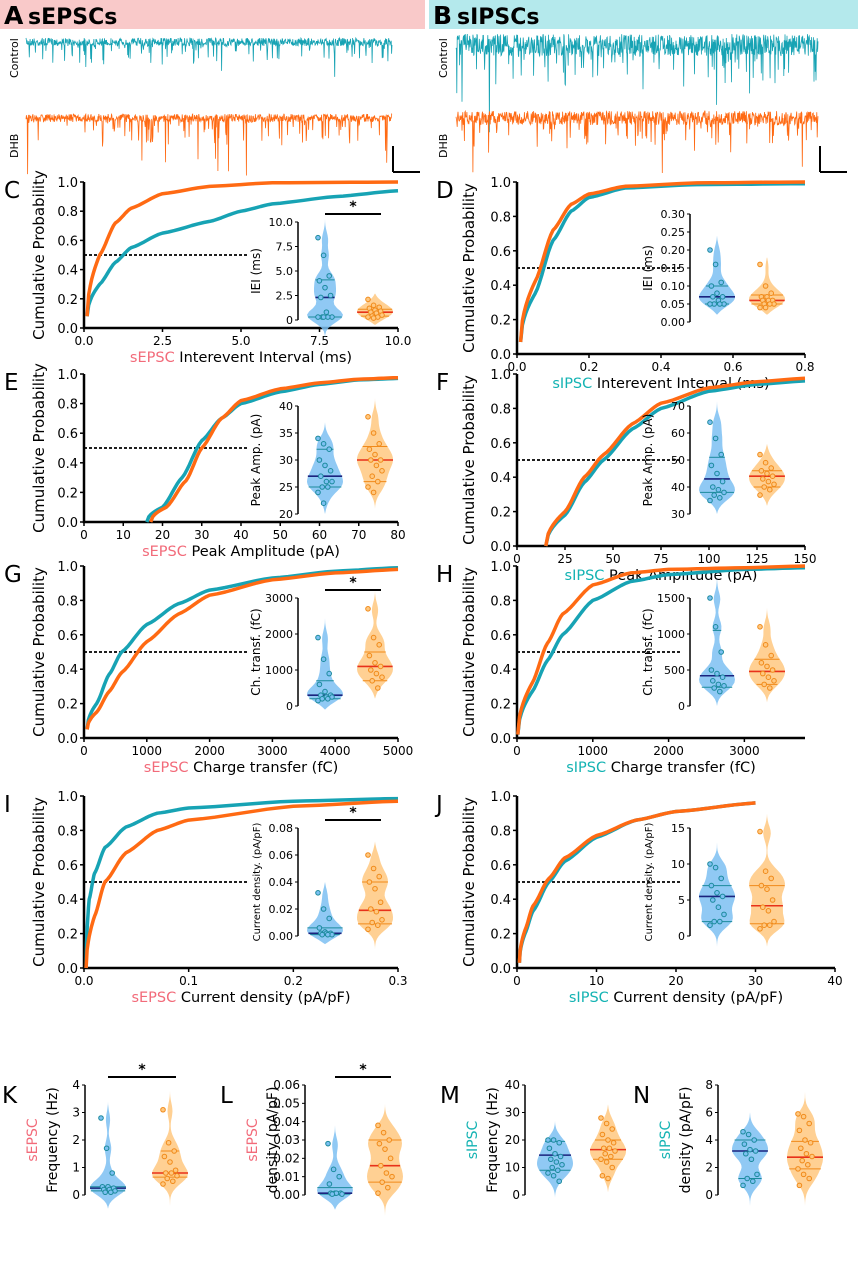 The width and height of the screenshot is (858, 1269). I want to click on panel-f-x-tick-label: 125, so click(757, 559).